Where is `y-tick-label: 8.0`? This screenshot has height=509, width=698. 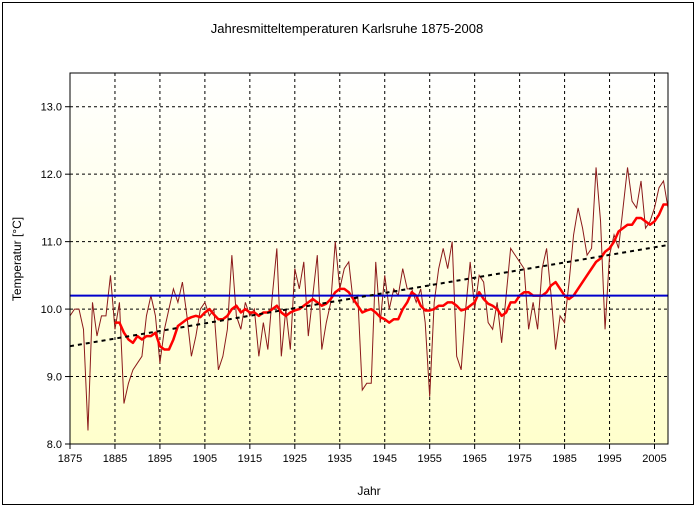 y-tick-label: 8.0 is located at coordinates (54, 445).